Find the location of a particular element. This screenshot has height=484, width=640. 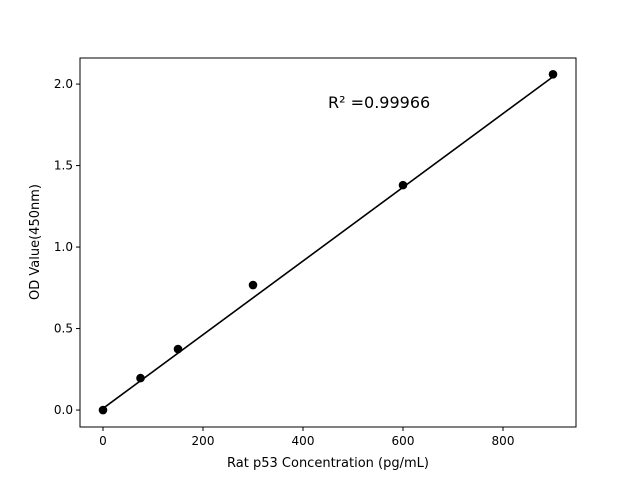

x-axis-label: Rat p53 Concentration (pg/mL) is located at coordinates (328, 463).